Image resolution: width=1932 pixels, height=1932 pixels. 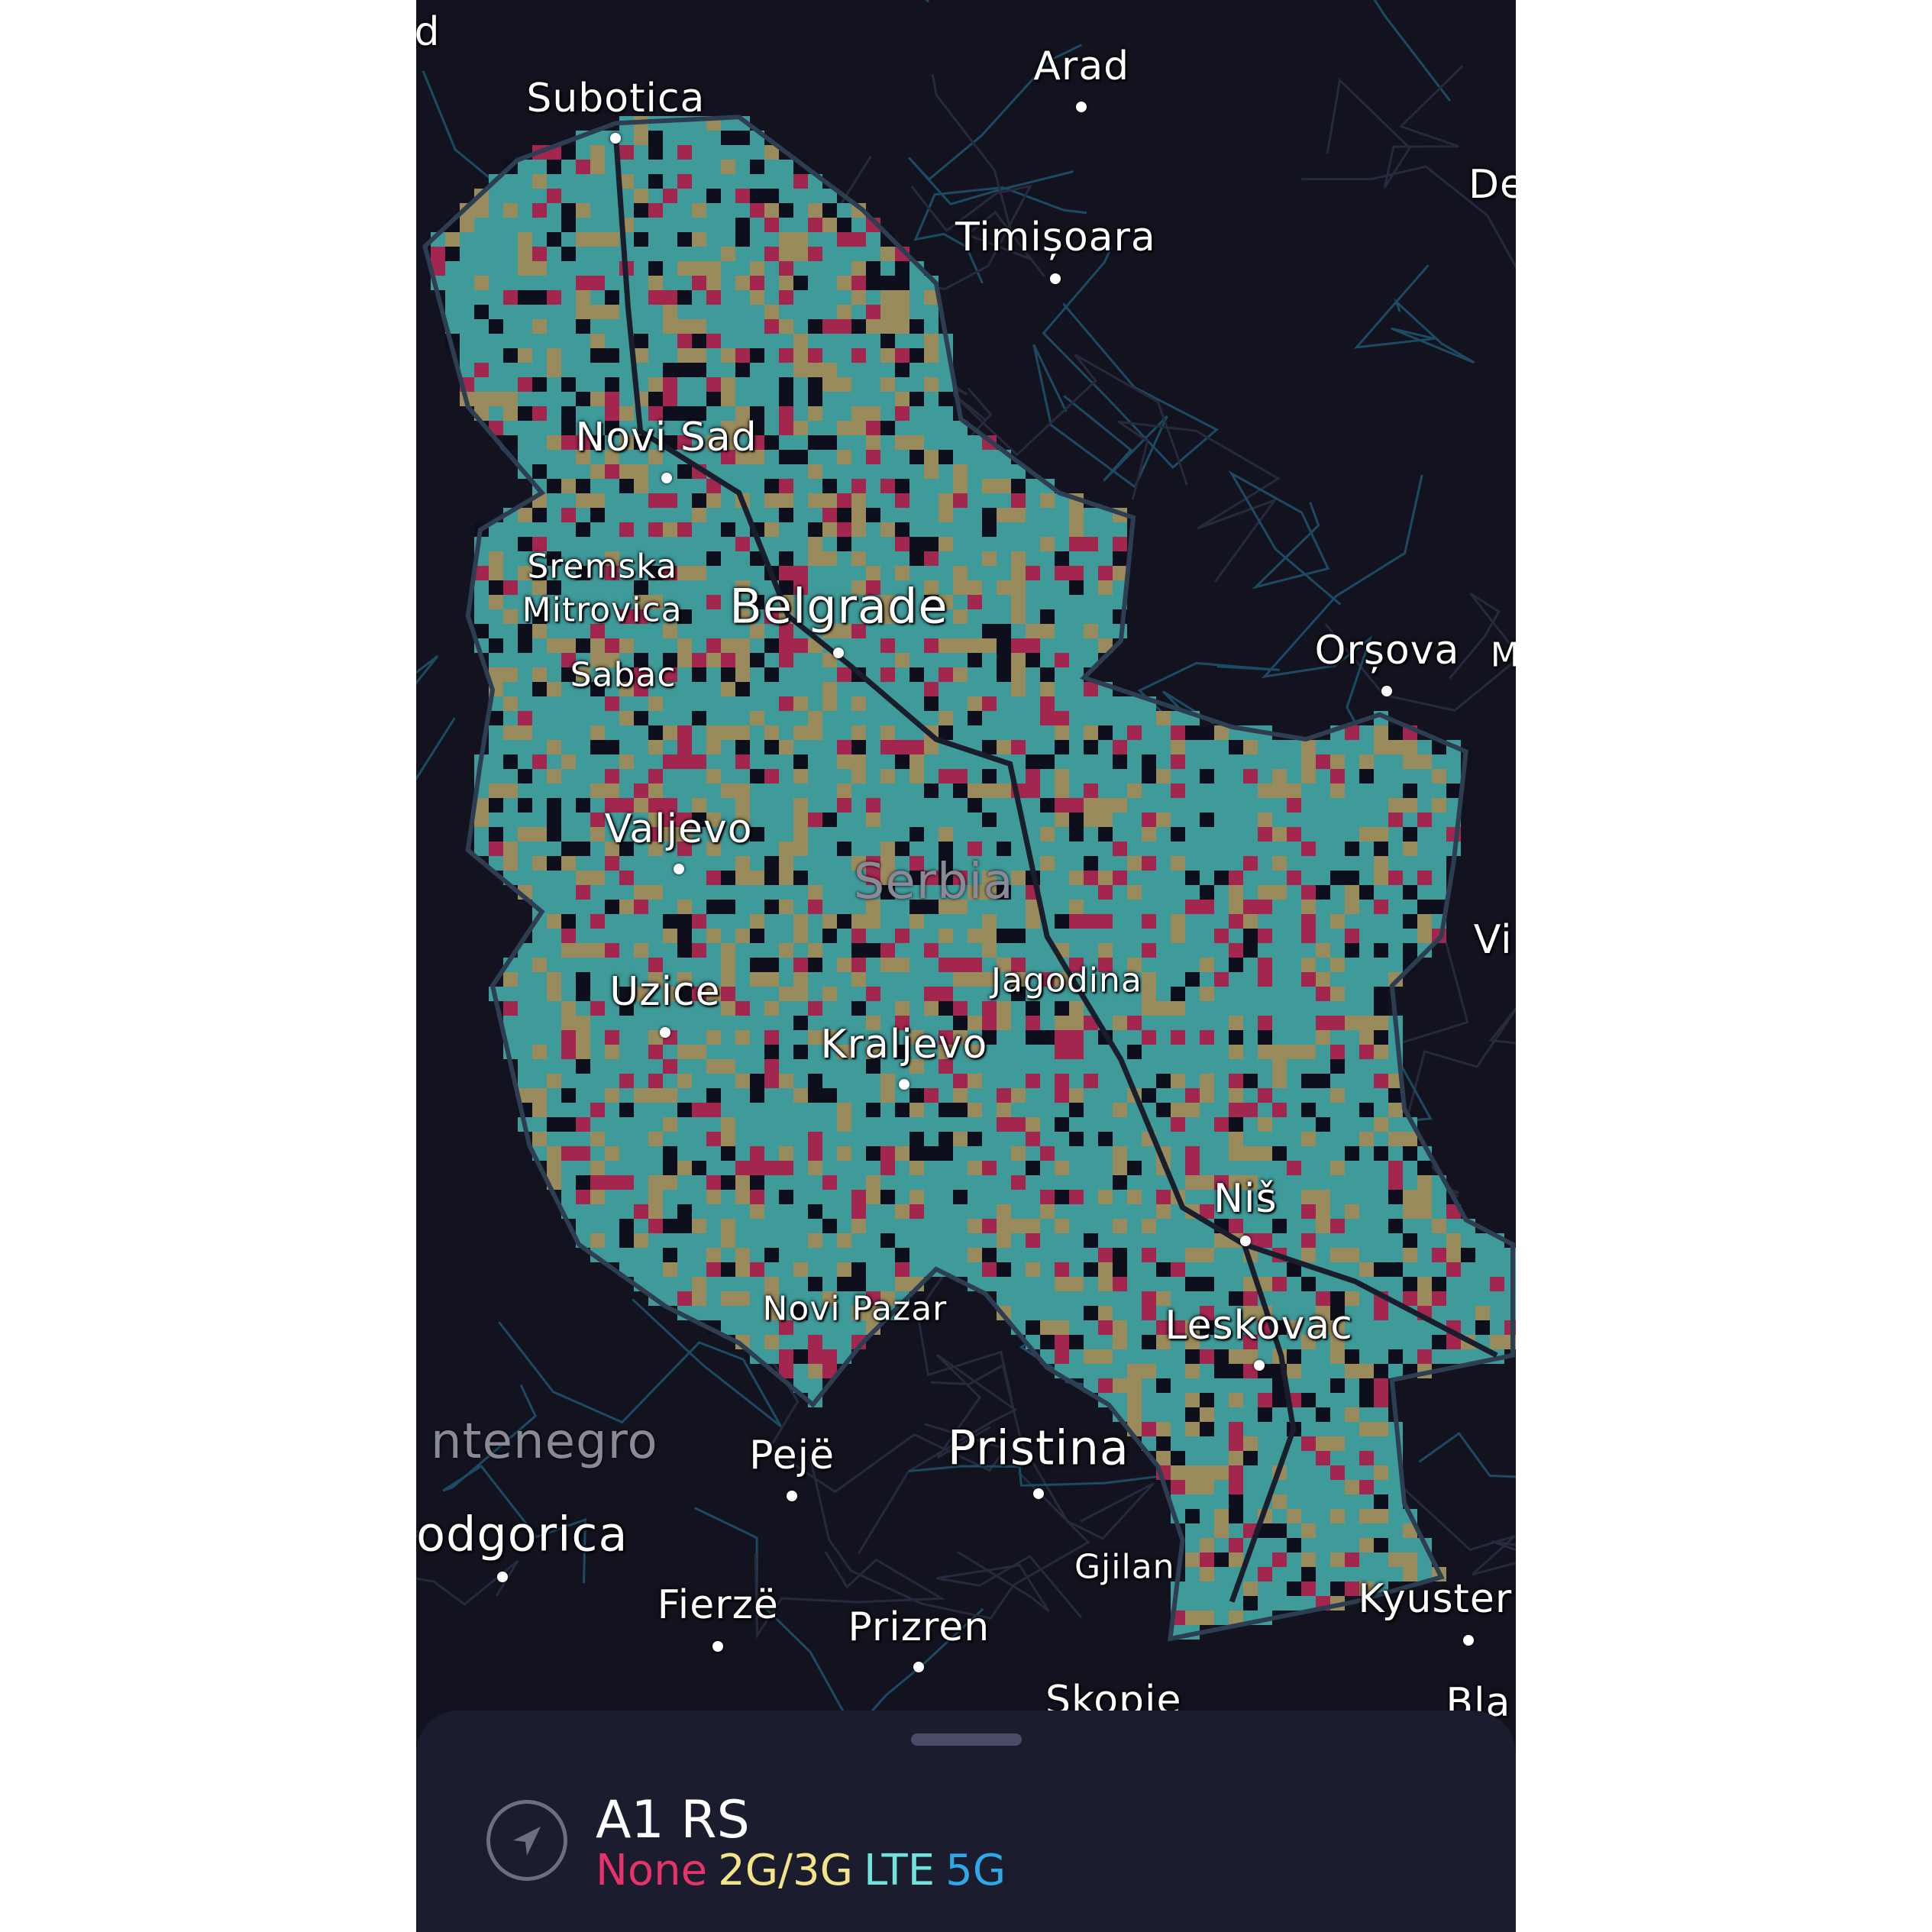 I want to click on city-label: M, so click(x=1503, y=655).